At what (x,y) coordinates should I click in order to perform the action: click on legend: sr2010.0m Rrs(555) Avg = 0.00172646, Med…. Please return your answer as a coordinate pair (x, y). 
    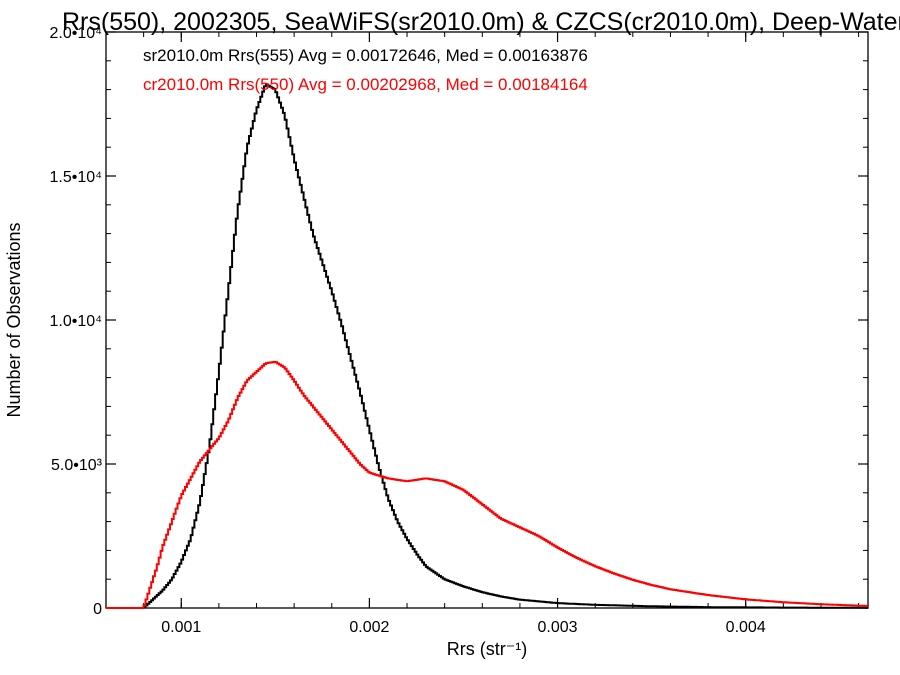
    Looking at the image, I should click on (365, 70).